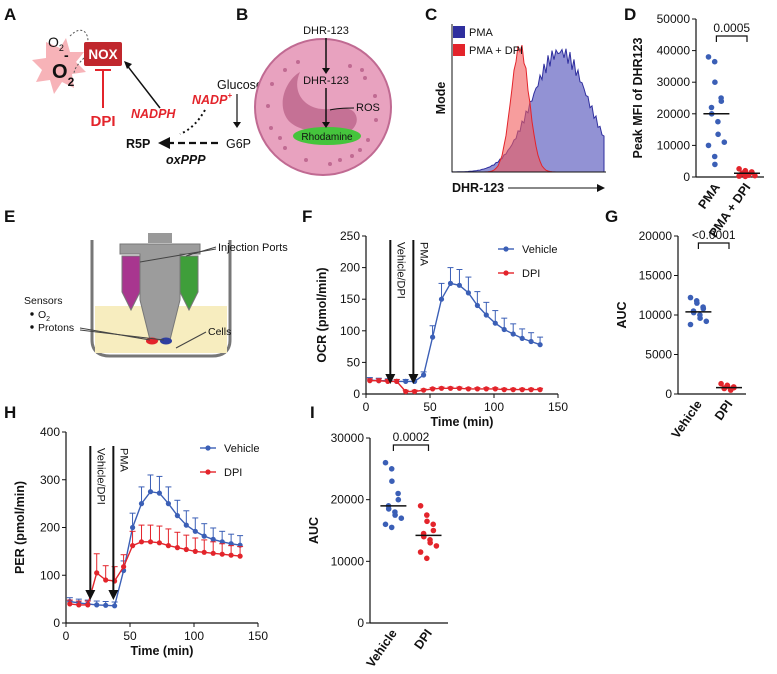 The width and height of the screenshot is (777, 674). What do you see at coordinates (350, 331) in the screenshot?
I see `panel-f-y-tick-label: 100` at bounding box center [350, 331].